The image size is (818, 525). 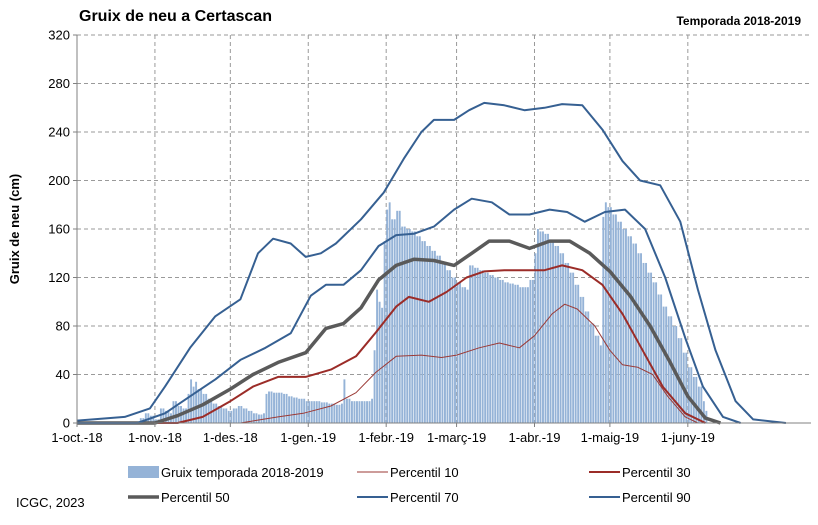 What do you see at coordinates (424, 497) in the screenshot?
I see `legend-label: Percentil 70` at bounding box center [424, 497].